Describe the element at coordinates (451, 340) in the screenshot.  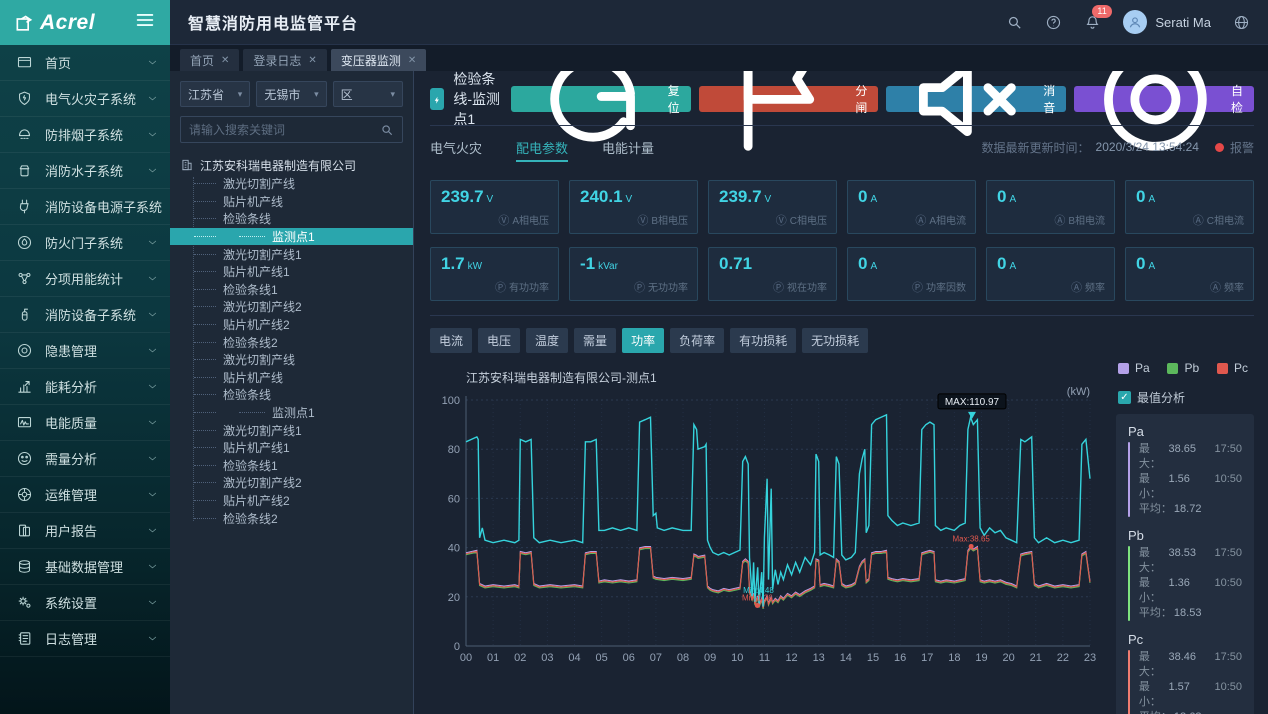
I see `chart-tab-电流: 电流` at that location.